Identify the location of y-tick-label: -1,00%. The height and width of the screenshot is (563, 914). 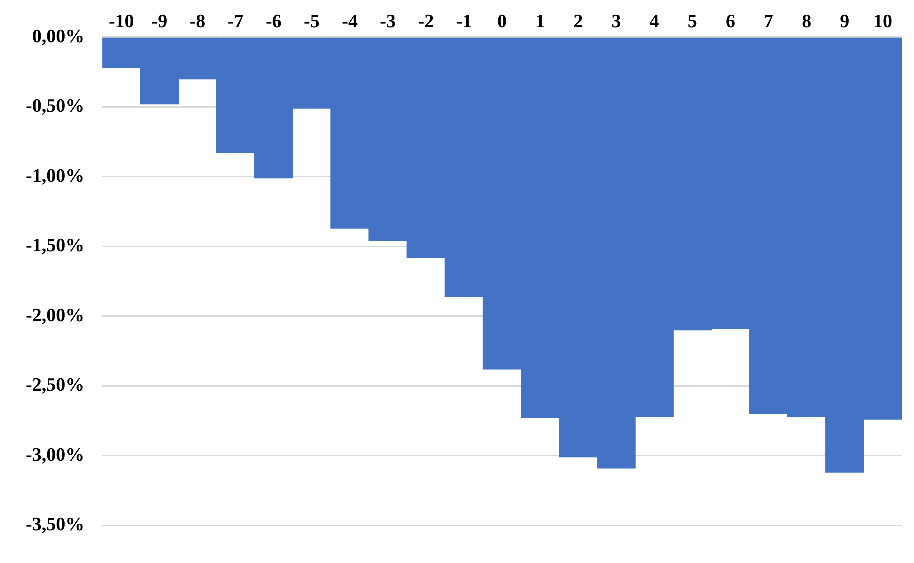
(55, 176).